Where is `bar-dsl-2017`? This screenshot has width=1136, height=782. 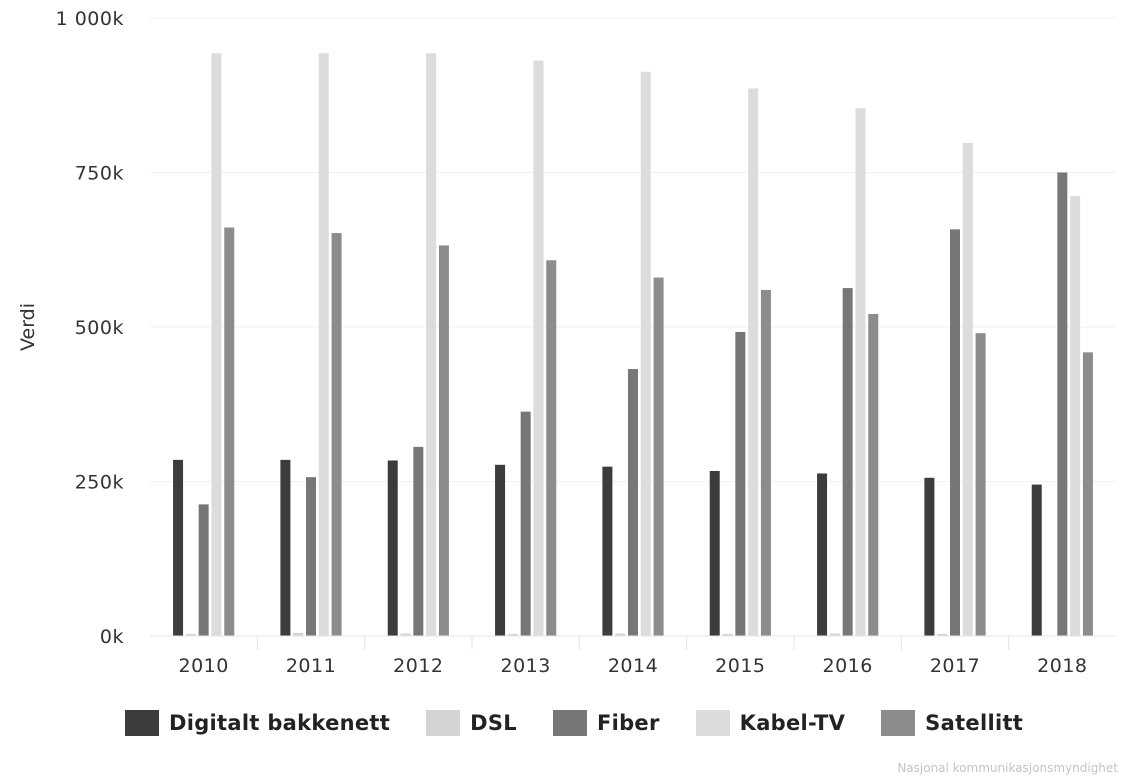
bar-dsl-2017 is located at coordinates (942, 635).